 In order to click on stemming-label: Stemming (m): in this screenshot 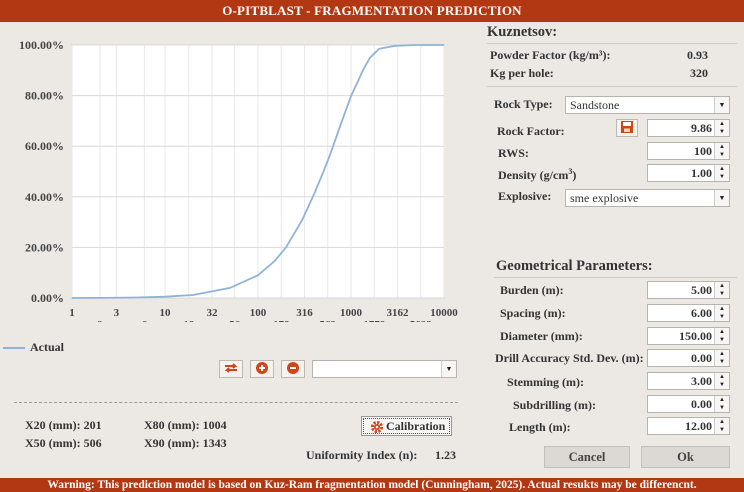, I will do `click(545, 382)`.